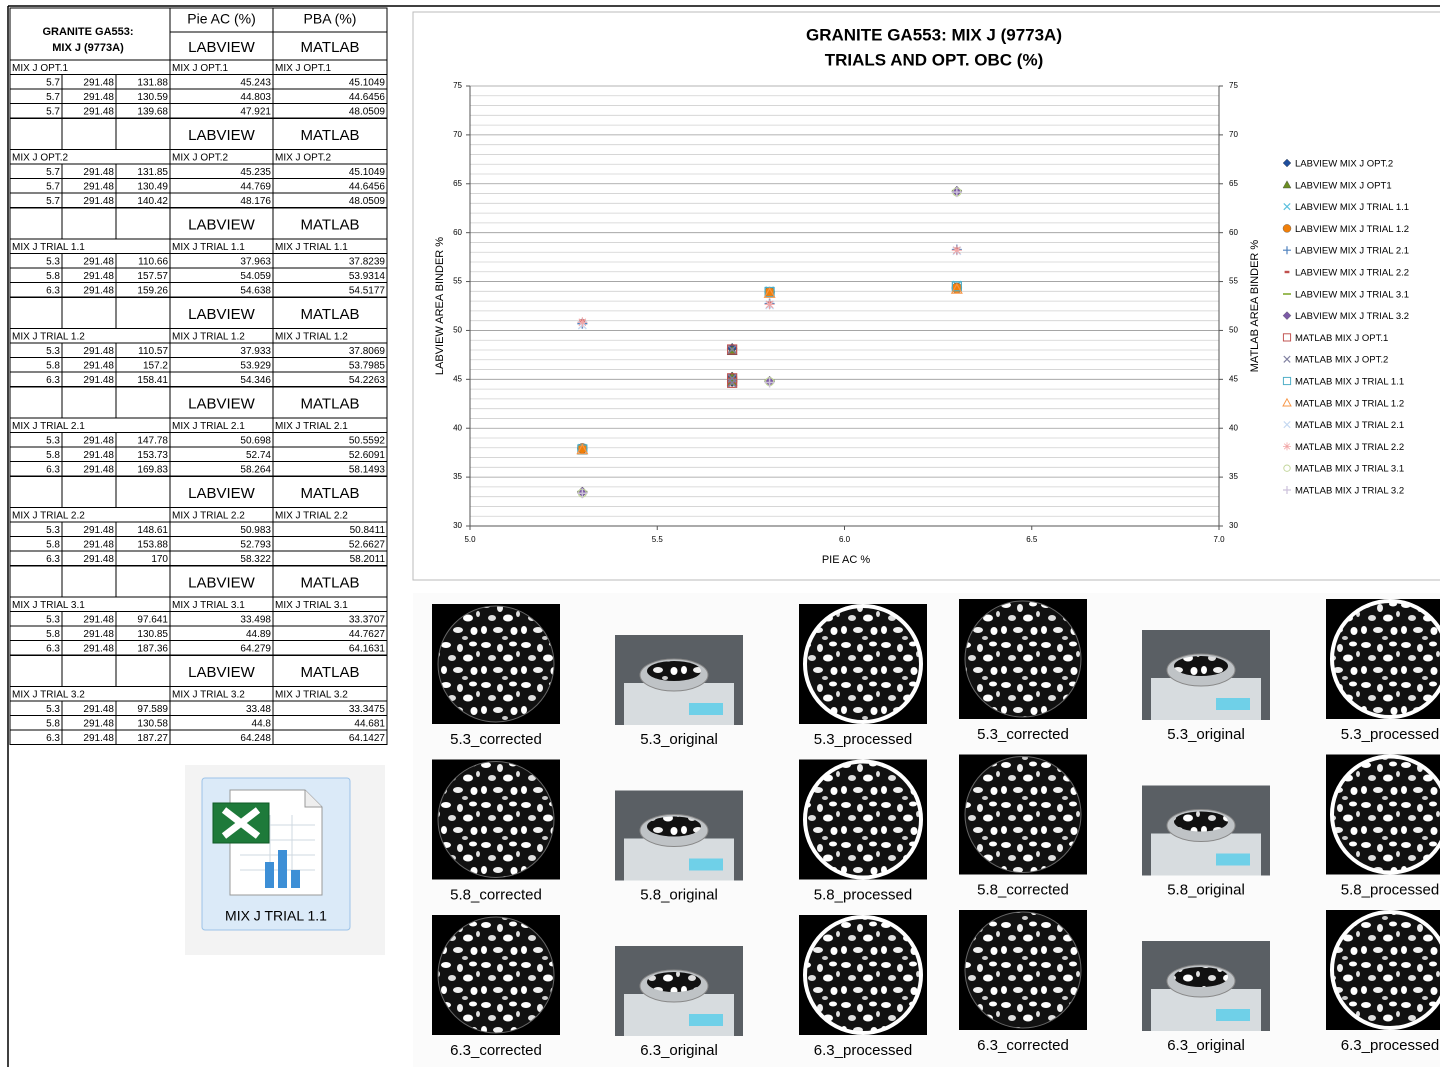  Describe the element at coordinates (152, 544) in the screenshot. I see `cell-value: 153.88` at that location.